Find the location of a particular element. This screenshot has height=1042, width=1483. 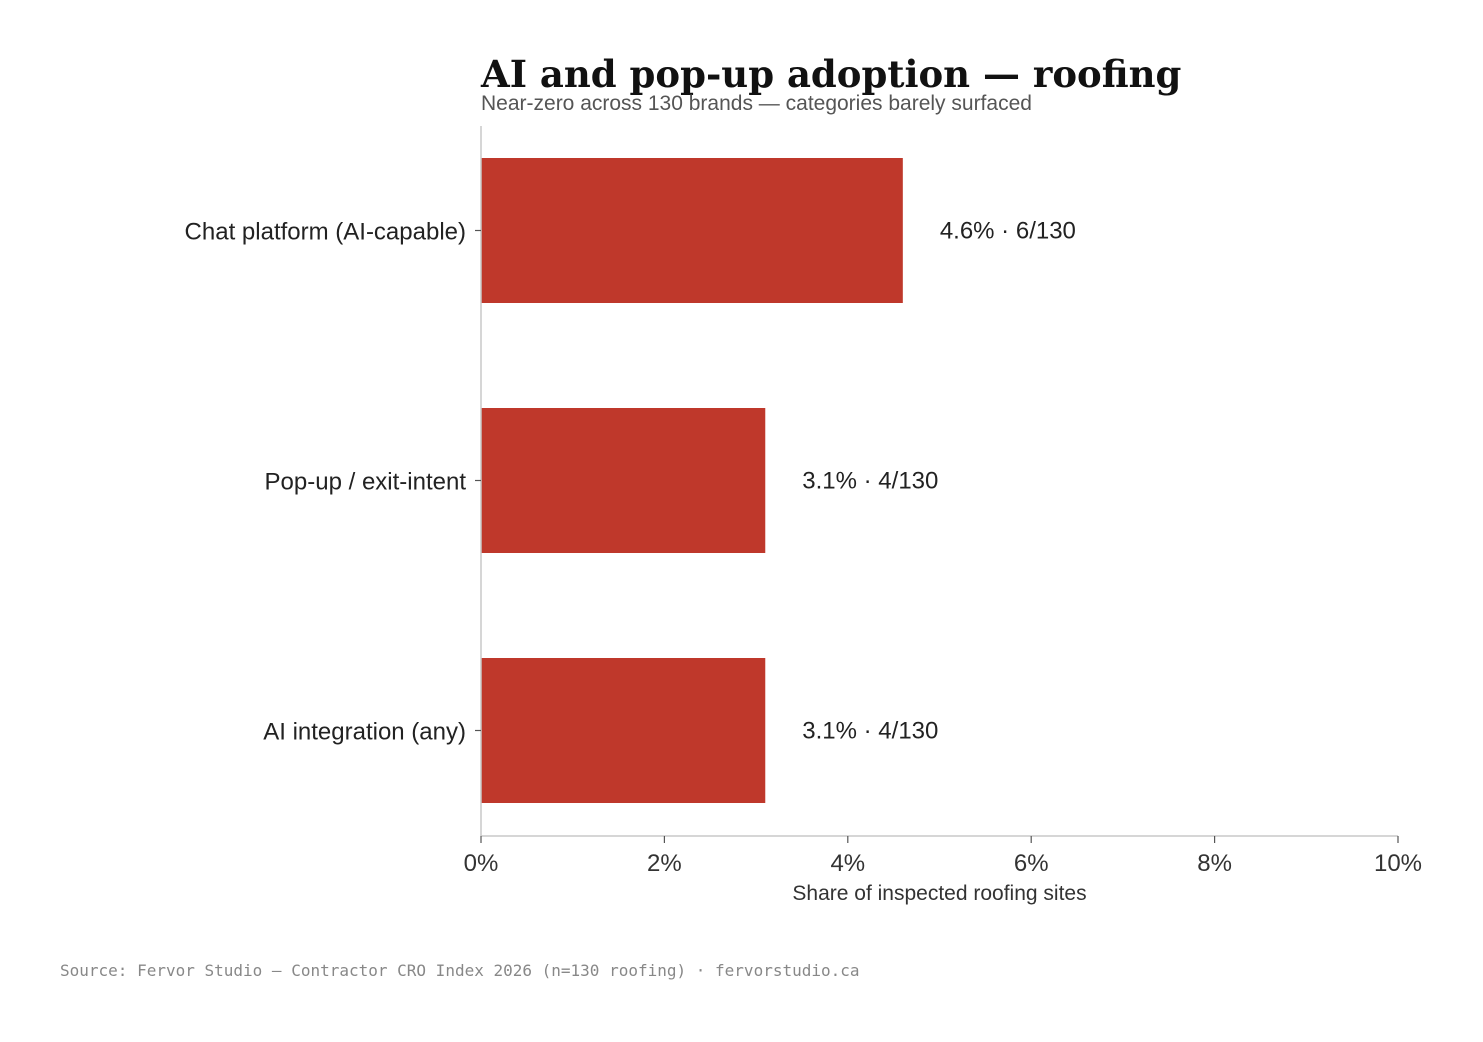

x-tick-label: 0% is located at coordinates (481, 863).